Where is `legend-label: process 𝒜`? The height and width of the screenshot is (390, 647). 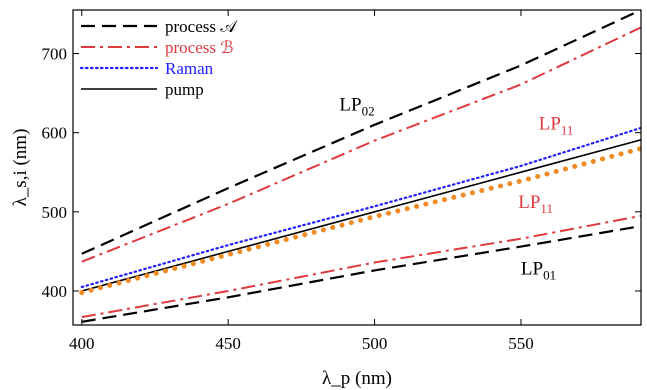
legend-label: process 𝒜 is located at coordinates (201, 26).